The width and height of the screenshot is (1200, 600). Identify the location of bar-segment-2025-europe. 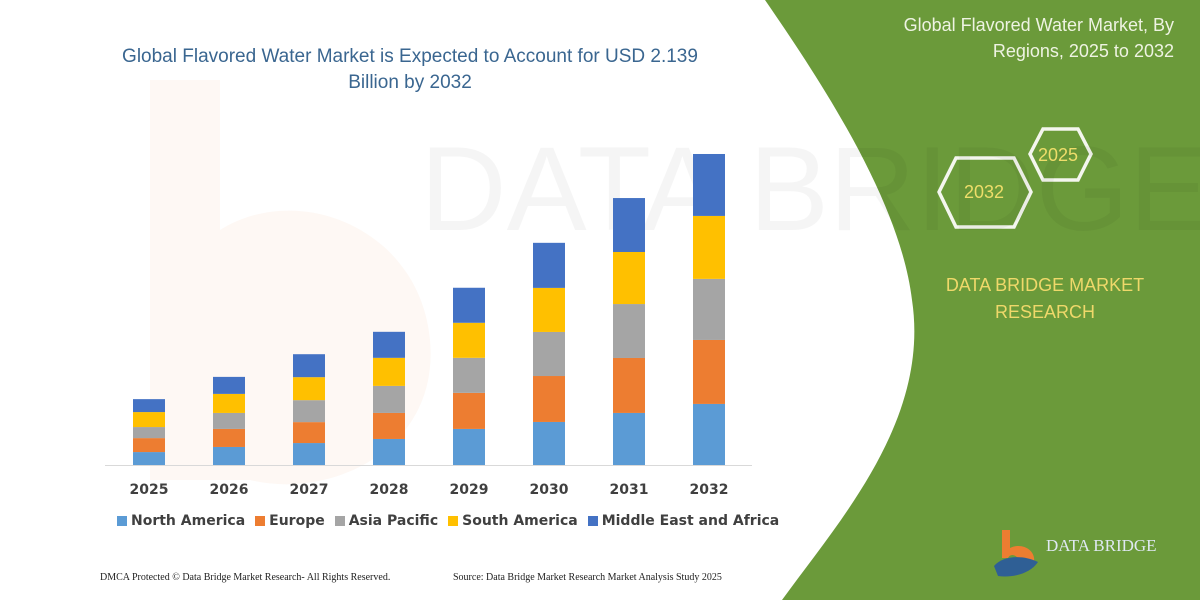
(149, 445).